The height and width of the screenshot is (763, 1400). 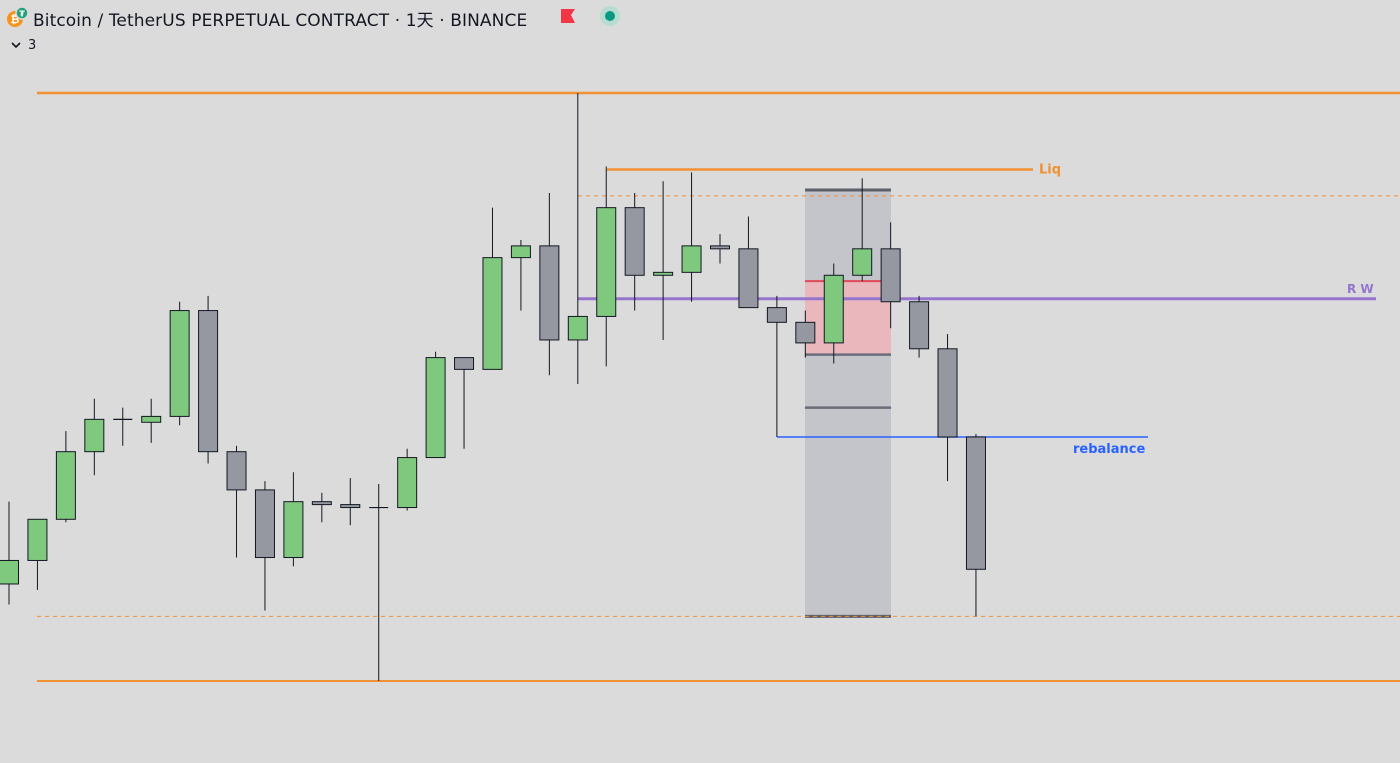 What do you see at coordinates (16, 45) in the screenshot?
I see `chevron-down-icon` at bounding box center [16, 45].